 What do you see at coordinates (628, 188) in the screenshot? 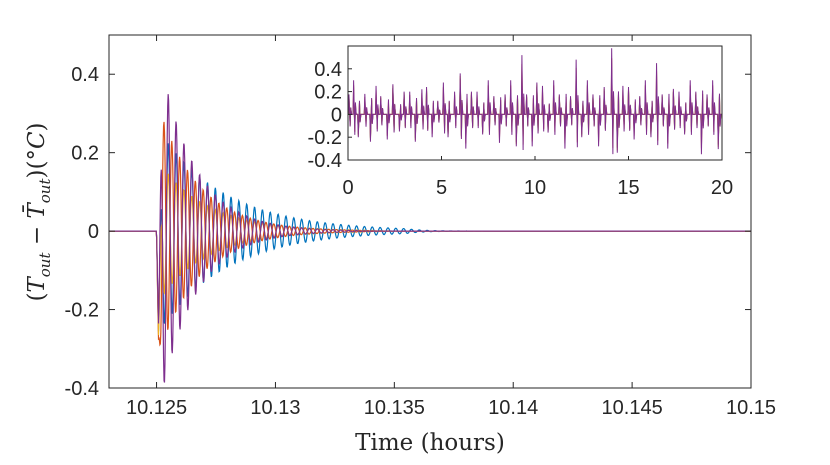
I see `inset-x-tick-label: 15` at bounding box center [628, 188].